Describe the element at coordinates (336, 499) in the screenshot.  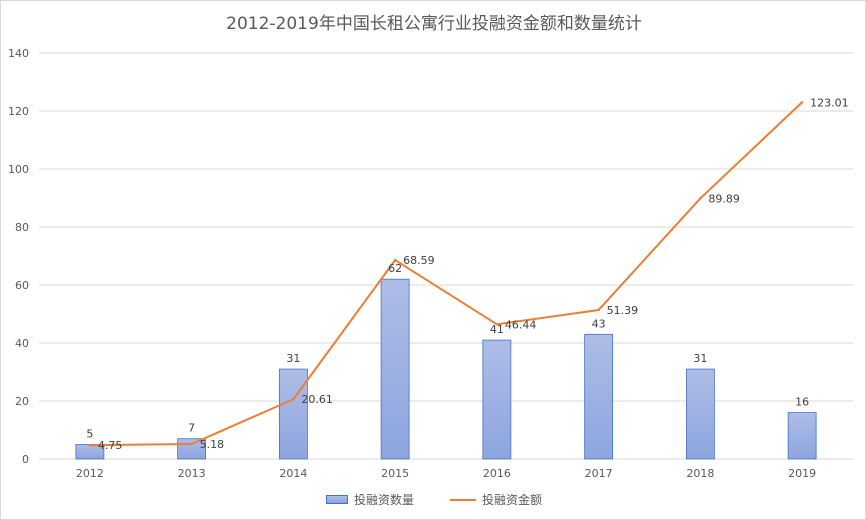
I see `legend-bar-swatch` at that location.